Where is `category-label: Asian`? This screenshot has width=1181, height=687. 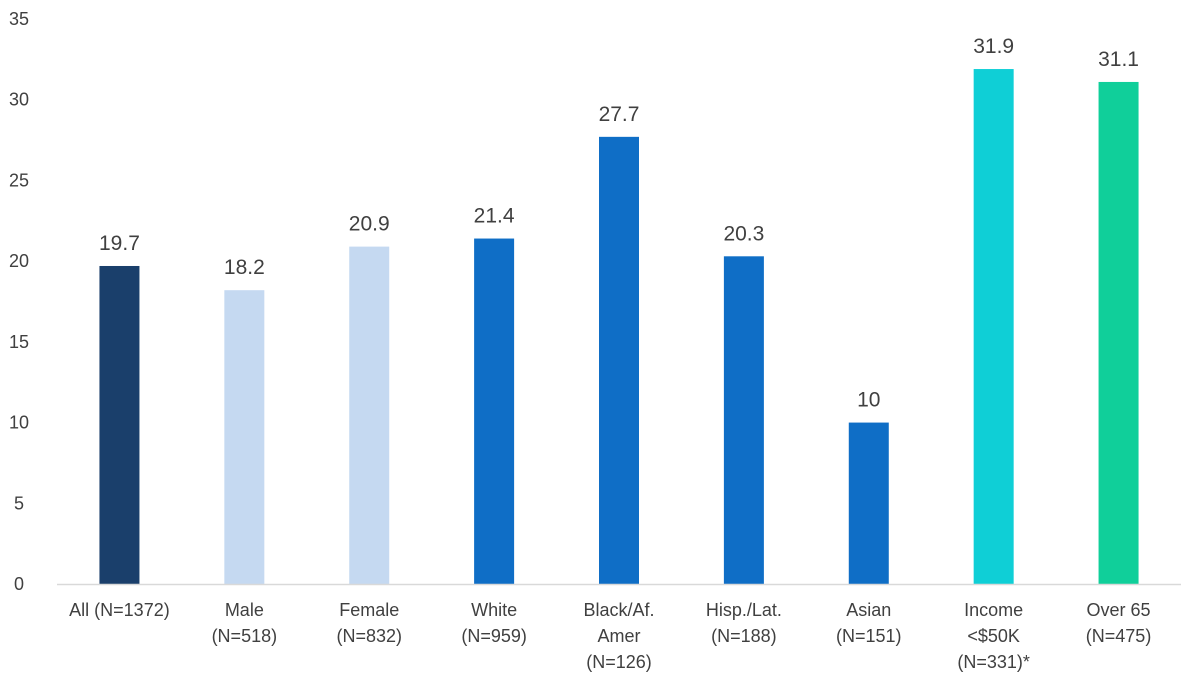 category-label: Asian is located at coordinates (868, 610).